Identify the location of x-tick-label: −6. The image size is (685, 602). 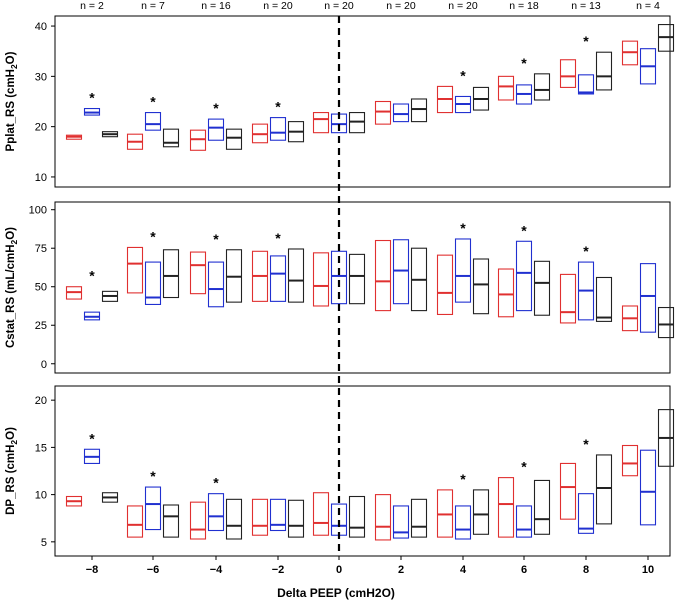
(153, 570).